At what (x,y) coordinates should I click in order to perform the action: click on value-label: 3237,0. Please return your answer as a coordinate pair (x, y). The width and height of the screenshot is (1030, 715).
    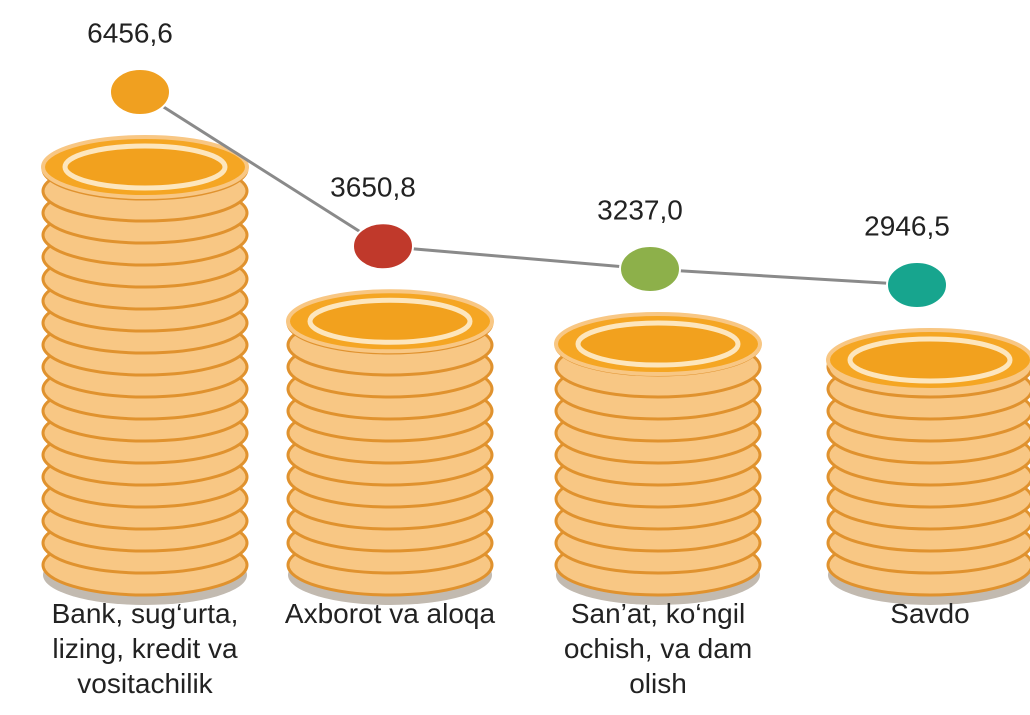
    Looking at the image, I should click on (640, 209).